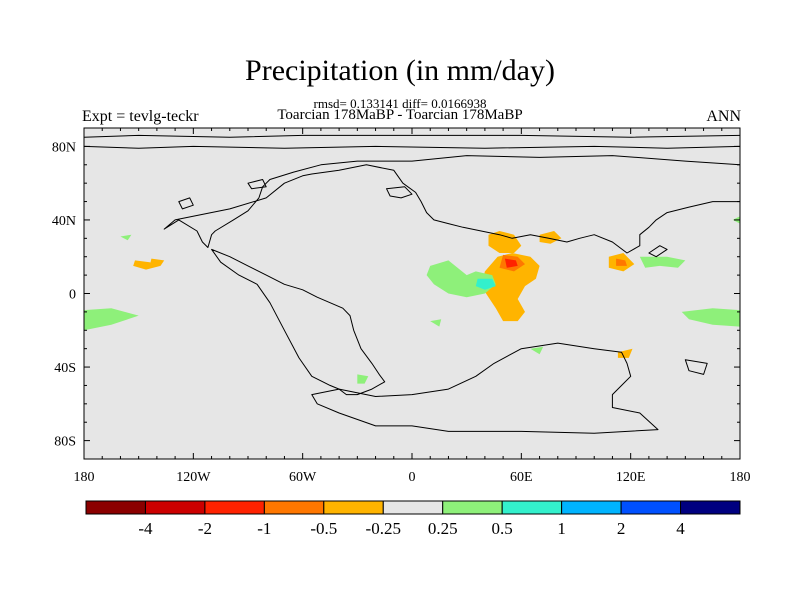 This screenshot has width=800, height=600. What do you see at coordinates (145, 528) in the screenshot?
I see `colorbar-label: -4` at bounding box center [145, 528].